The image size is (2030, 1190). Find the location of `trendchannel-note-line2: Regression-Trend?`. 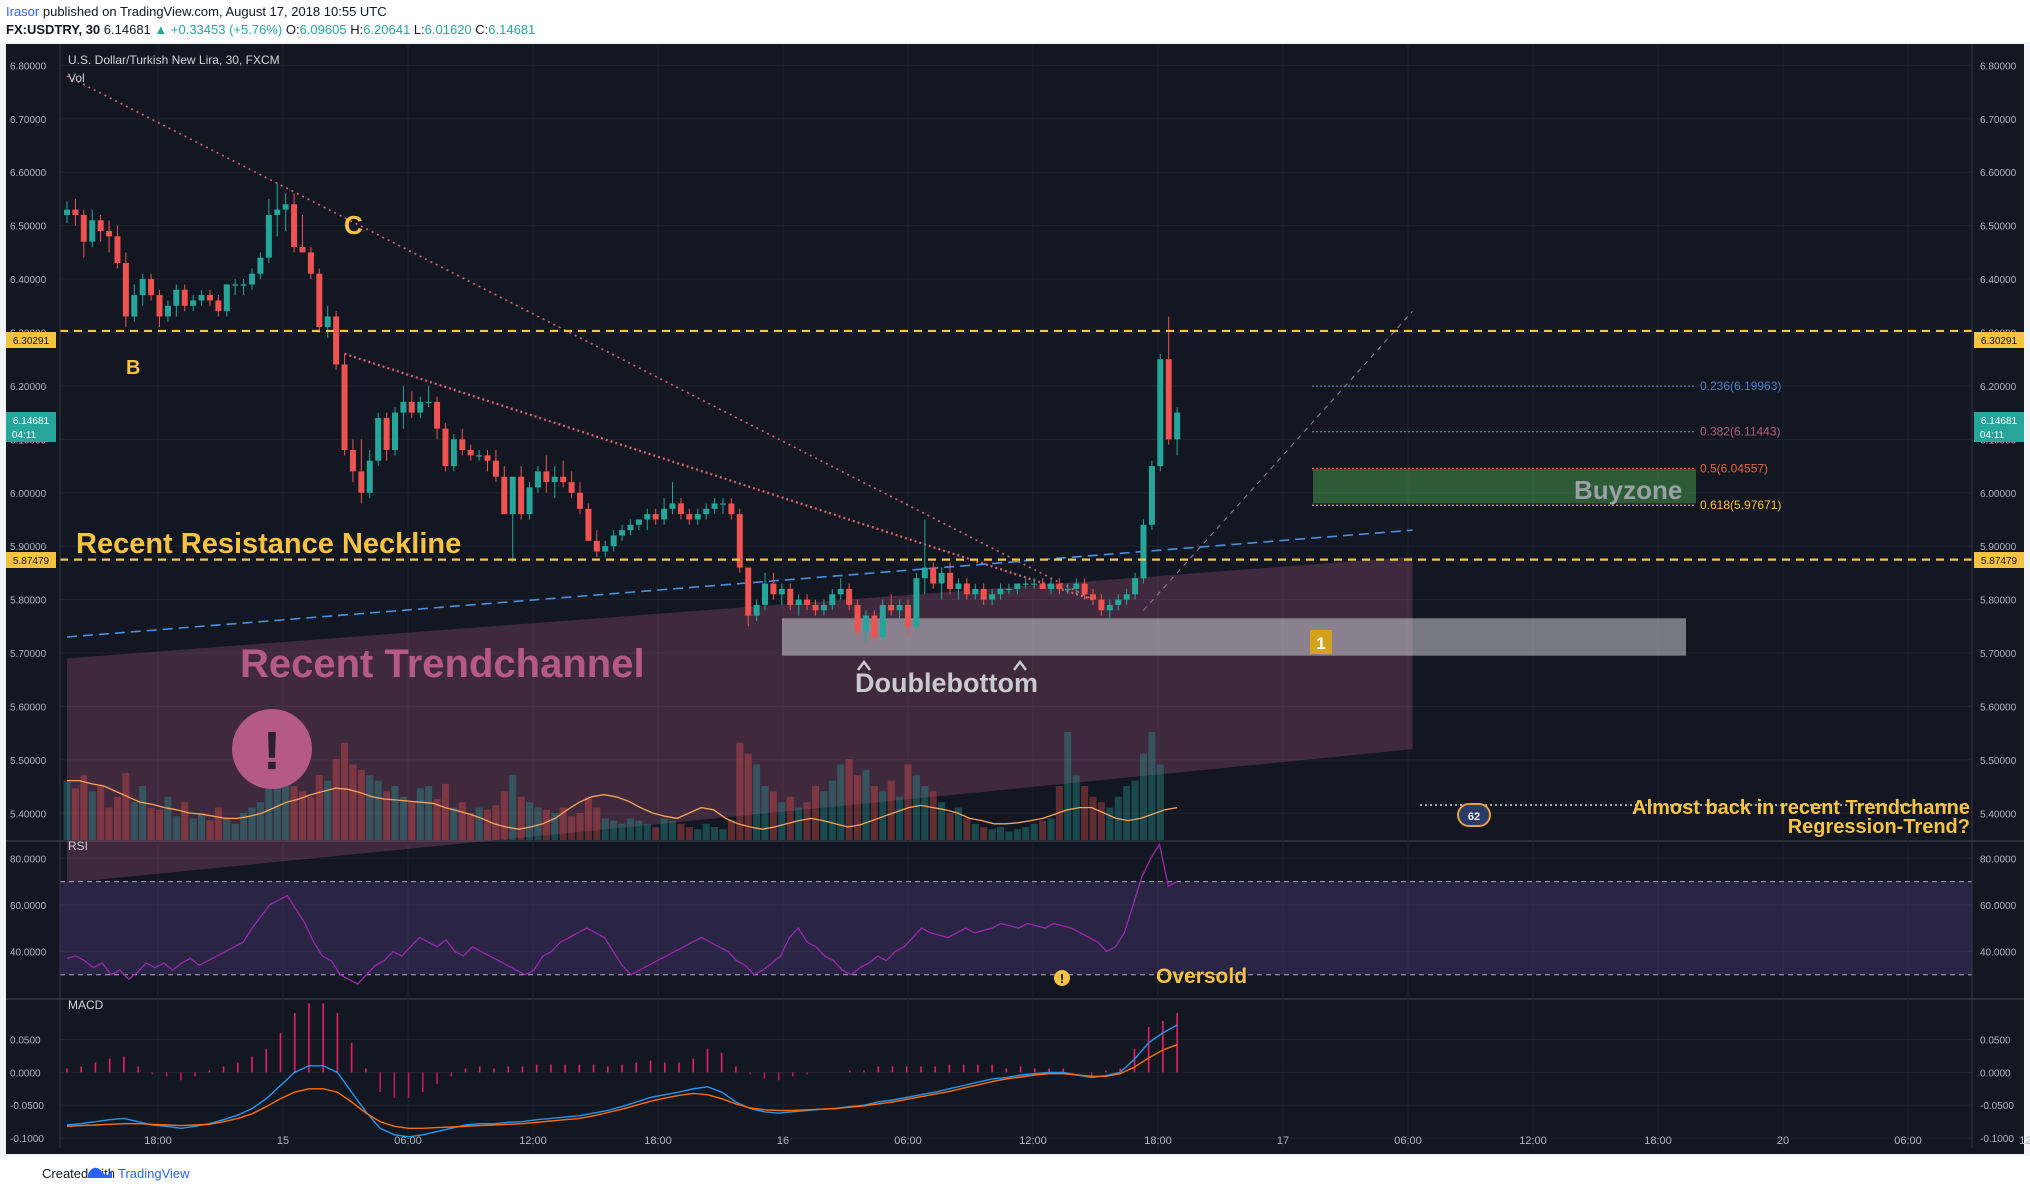

trendchannel-note-line2: Regression-Trend? is located at coordinates (1879, 827).